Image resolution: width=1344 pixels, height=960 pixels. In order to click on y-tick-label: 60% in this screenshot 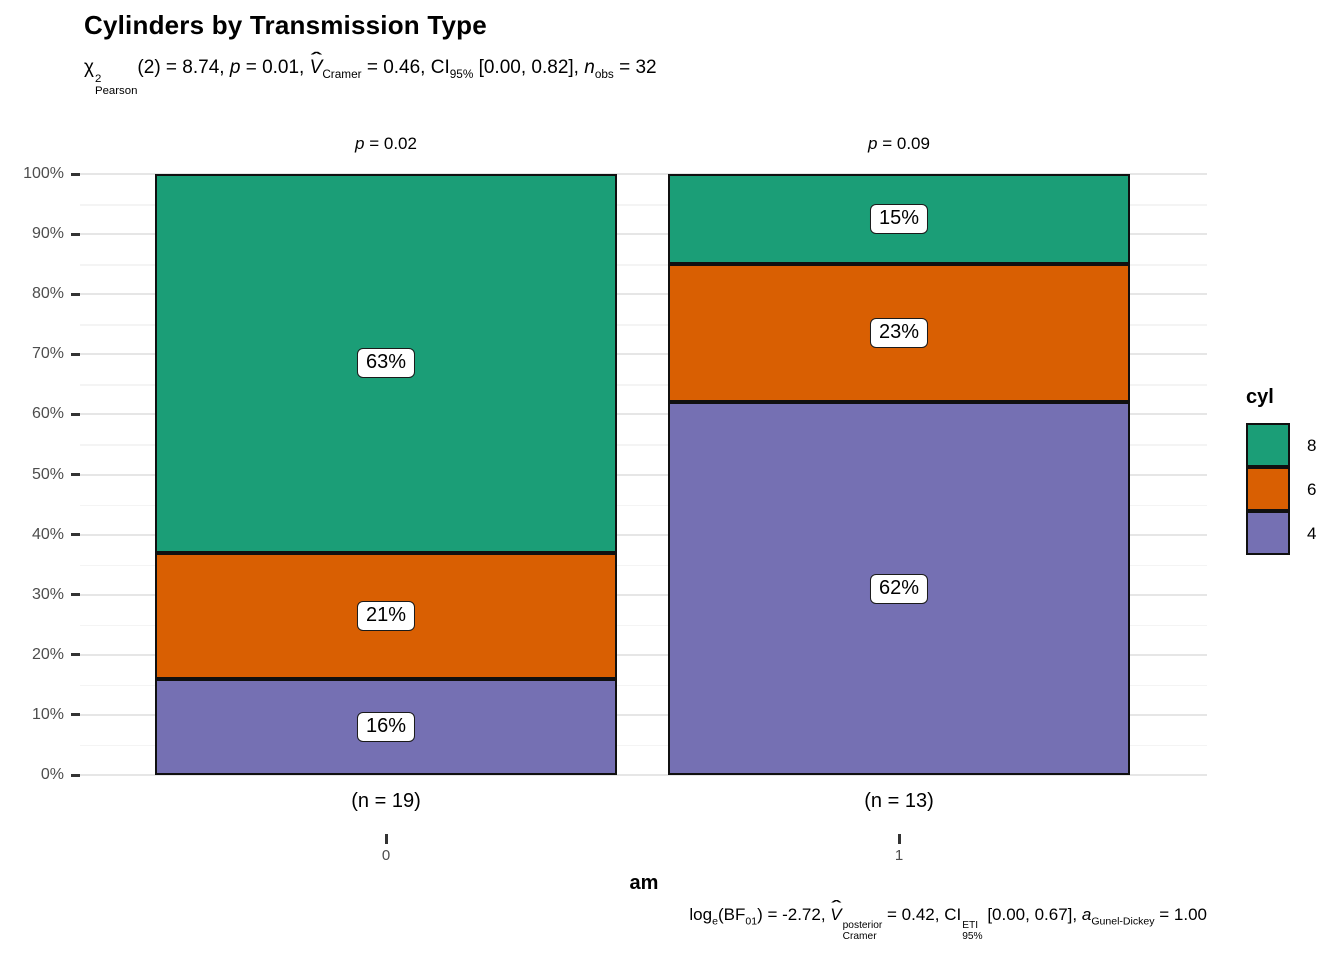, I will do `click(47, 414)`.